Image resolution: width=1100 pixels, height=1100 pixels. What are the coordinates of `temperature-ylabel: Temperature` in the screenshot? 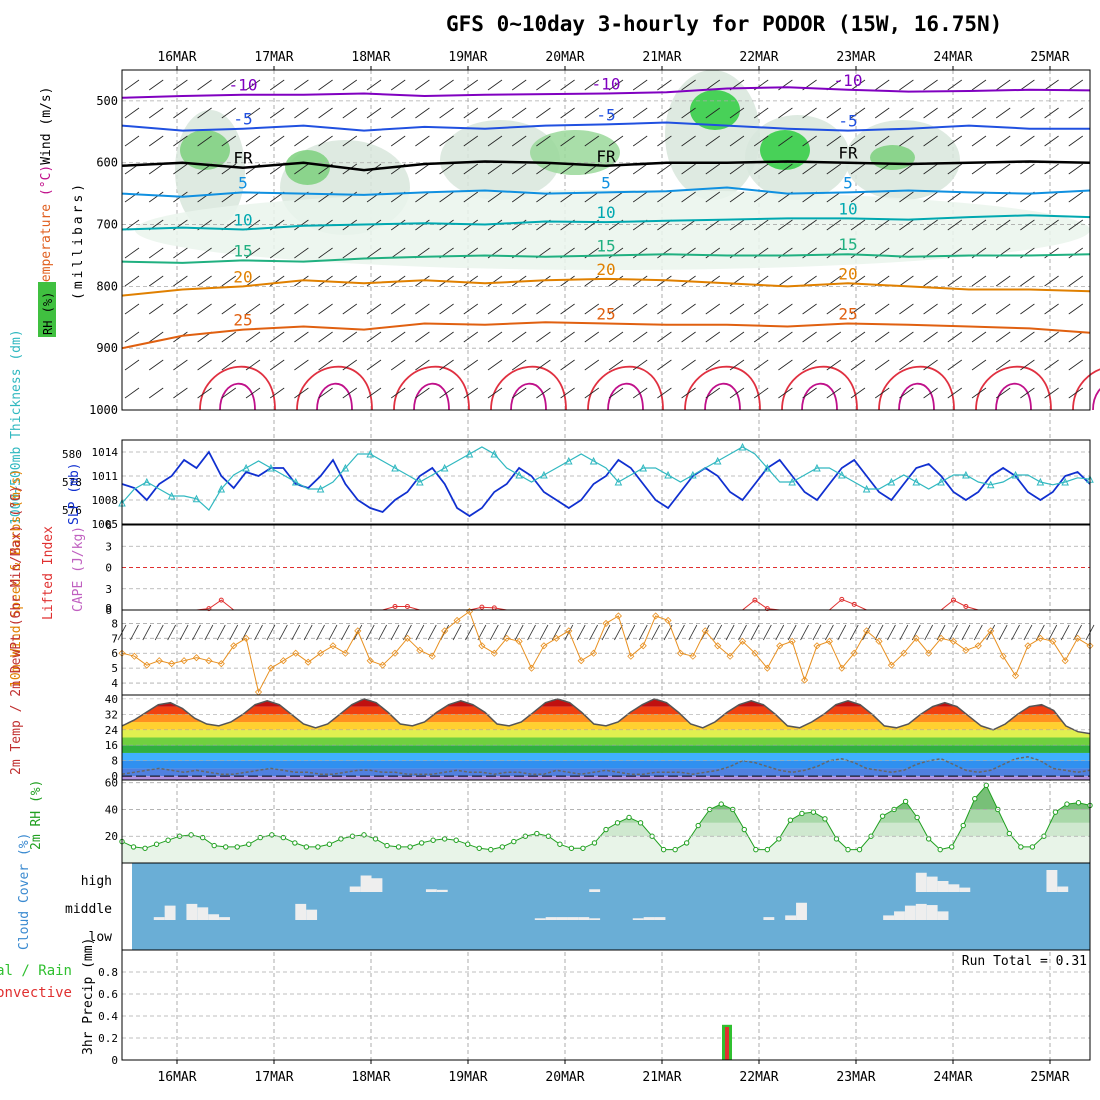 It's located at (46, 243).